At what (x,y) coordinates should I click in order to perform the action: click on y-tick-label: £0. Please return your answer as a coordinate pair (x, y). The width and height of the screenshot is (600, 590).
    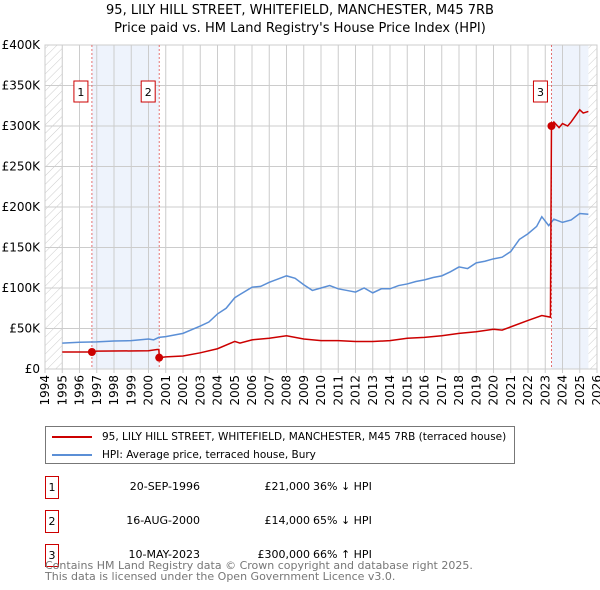
    Looking at the image, I should click on (32, 369).